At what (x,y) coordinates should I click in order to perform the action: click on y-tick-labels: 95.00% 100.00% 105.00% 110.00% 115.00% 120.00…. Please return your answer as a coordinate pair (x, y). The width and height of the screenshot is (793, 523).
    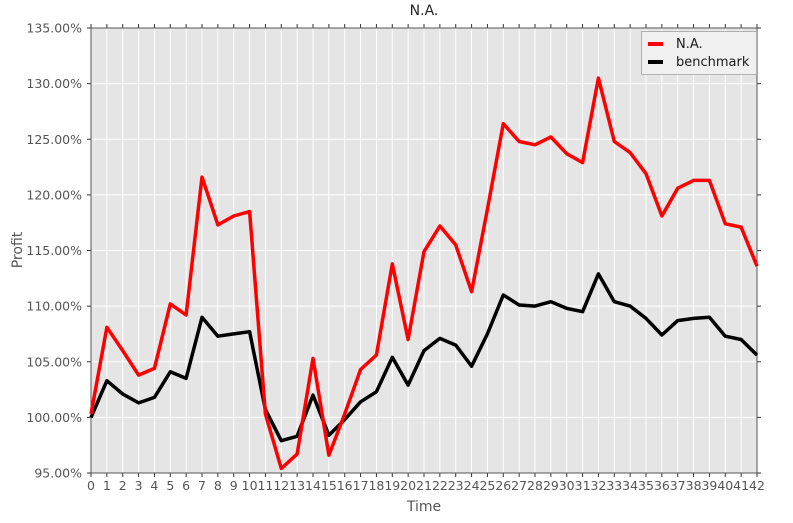
    Looking at the image, I should click on (54, 251).